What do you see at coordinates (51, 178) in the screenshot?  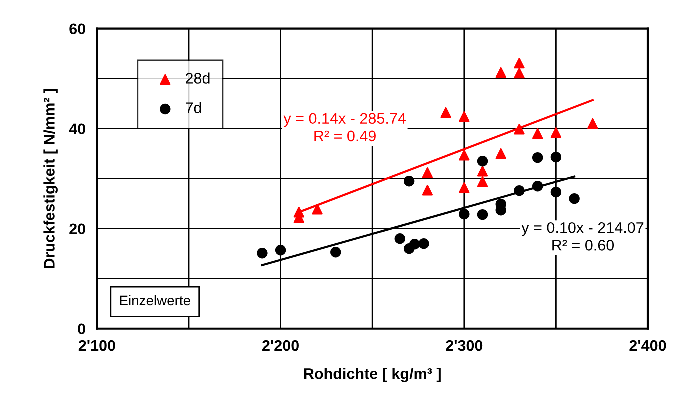 I see `y-axis-title: Druckfestigkeit [ N/mm² ]` at bounding box center [51, 178].